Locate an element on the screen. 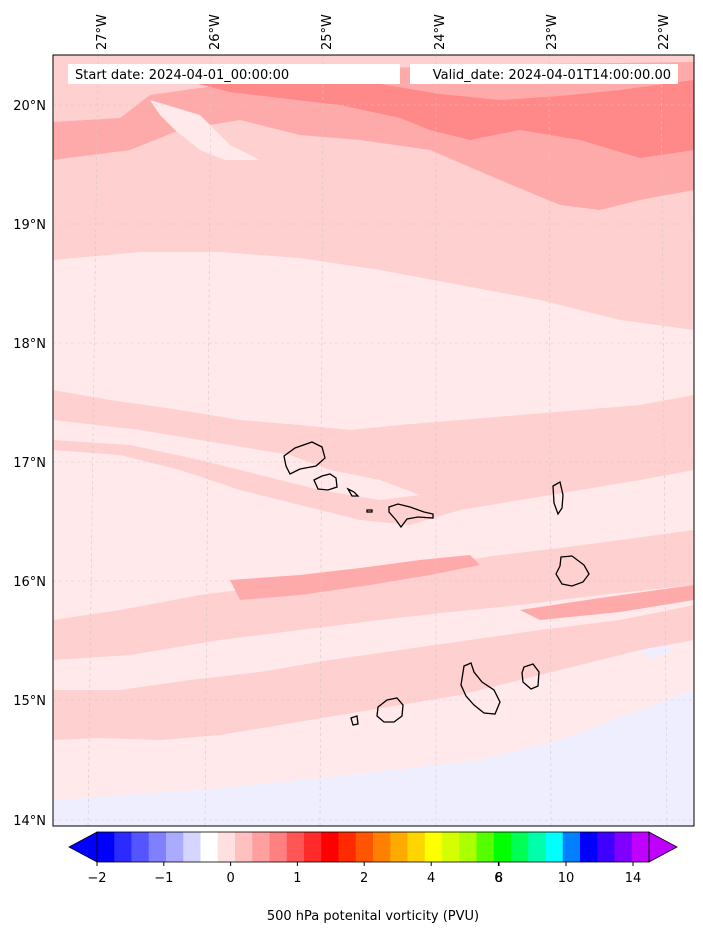 The width and height of the screenshot is (703, 935). colorbar-tick-label: 4 is located at coordinates (431, 878).